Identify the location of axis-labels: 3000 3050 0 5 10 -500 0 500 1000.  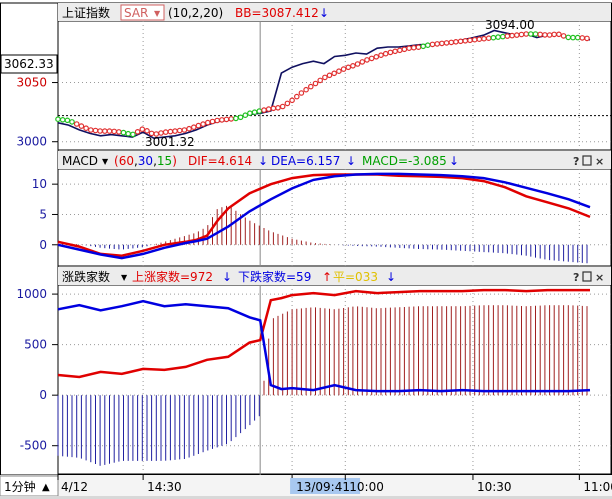
(31, 264).